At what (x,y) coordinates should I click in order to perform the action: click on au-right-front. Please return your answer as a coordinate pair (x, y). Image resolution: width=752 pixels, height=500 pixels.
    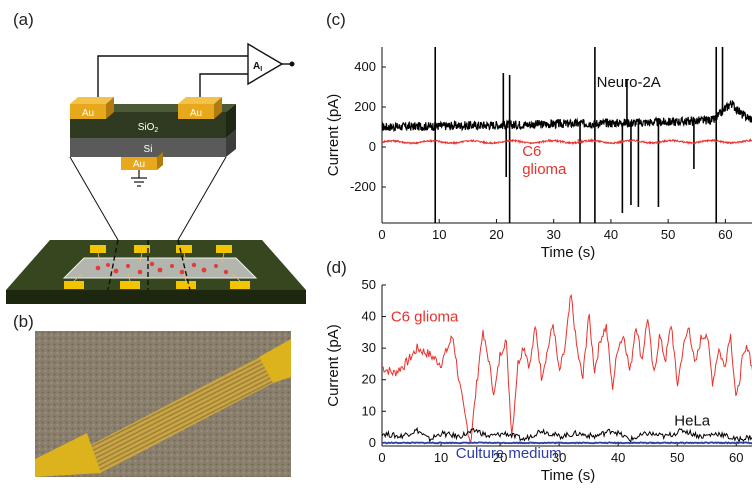
    Looking at the image, I should click on (196, 111).